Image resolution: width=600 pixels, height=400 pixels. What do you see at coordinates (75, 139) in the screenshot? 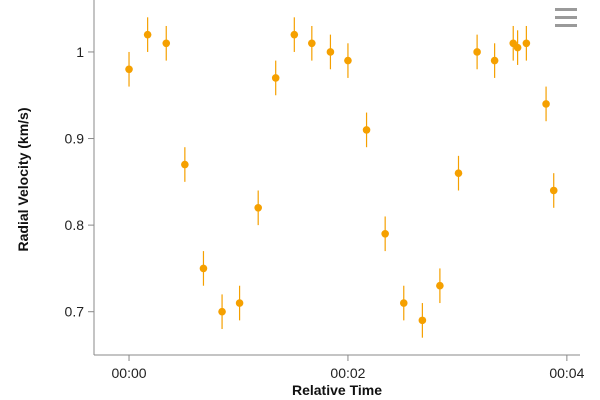
I see `y-tick-label: 0.9` at bounding box center [75, 139].